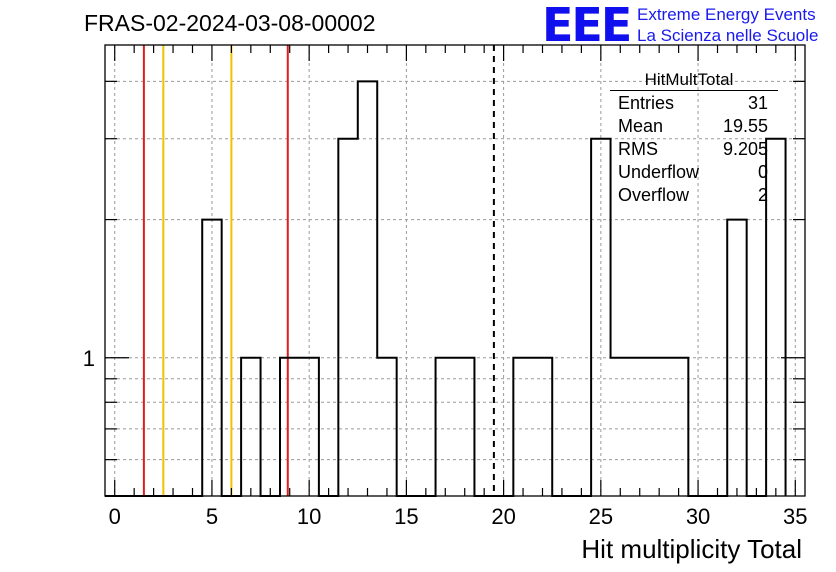  Describe the element at coordinates (694, 90) in the screenshot. I see `stats-divider` at that location.